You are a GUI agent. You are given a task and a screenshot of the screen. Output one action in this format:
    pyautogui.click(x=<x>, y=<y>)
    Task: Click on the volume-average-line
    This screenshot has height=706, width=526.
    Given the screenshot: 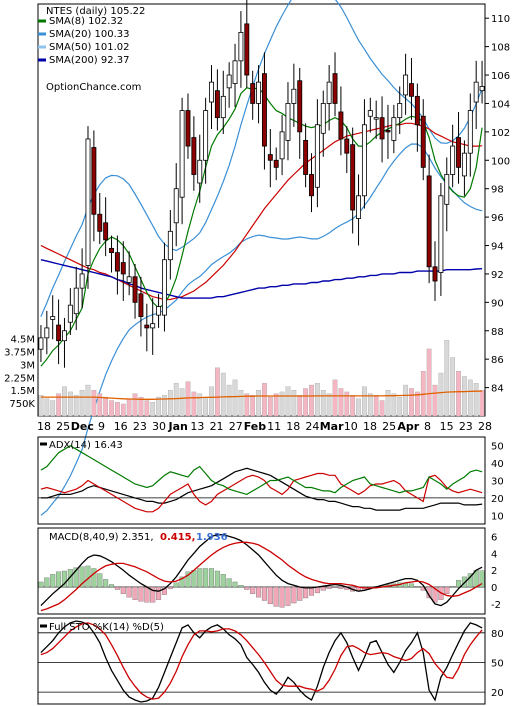 What is the action you would take?
    pyautogui.click(x=261, y=395)
    